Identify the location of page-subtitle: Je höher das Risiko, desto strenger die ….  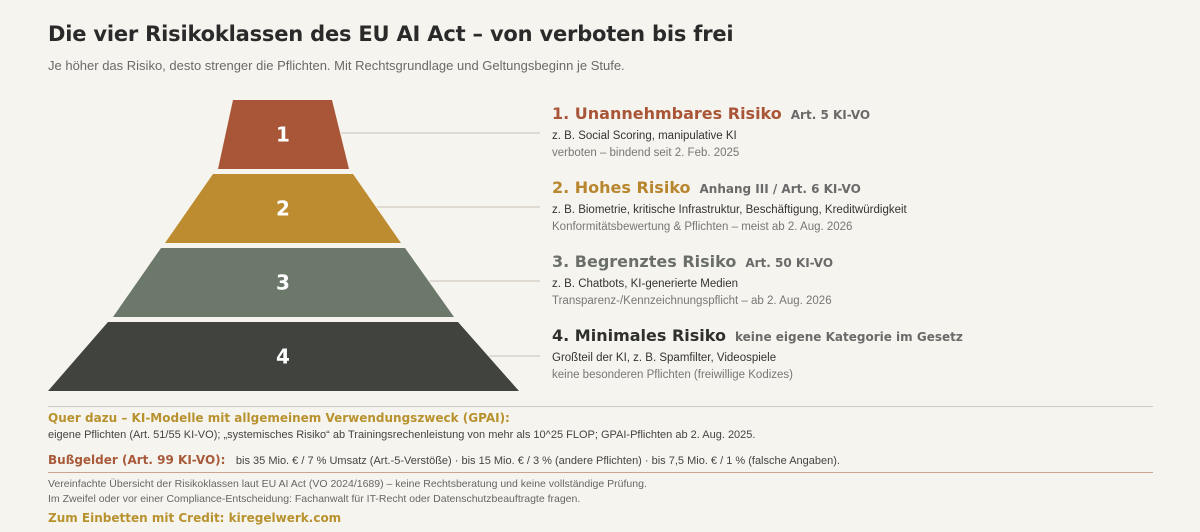
(336, 65).